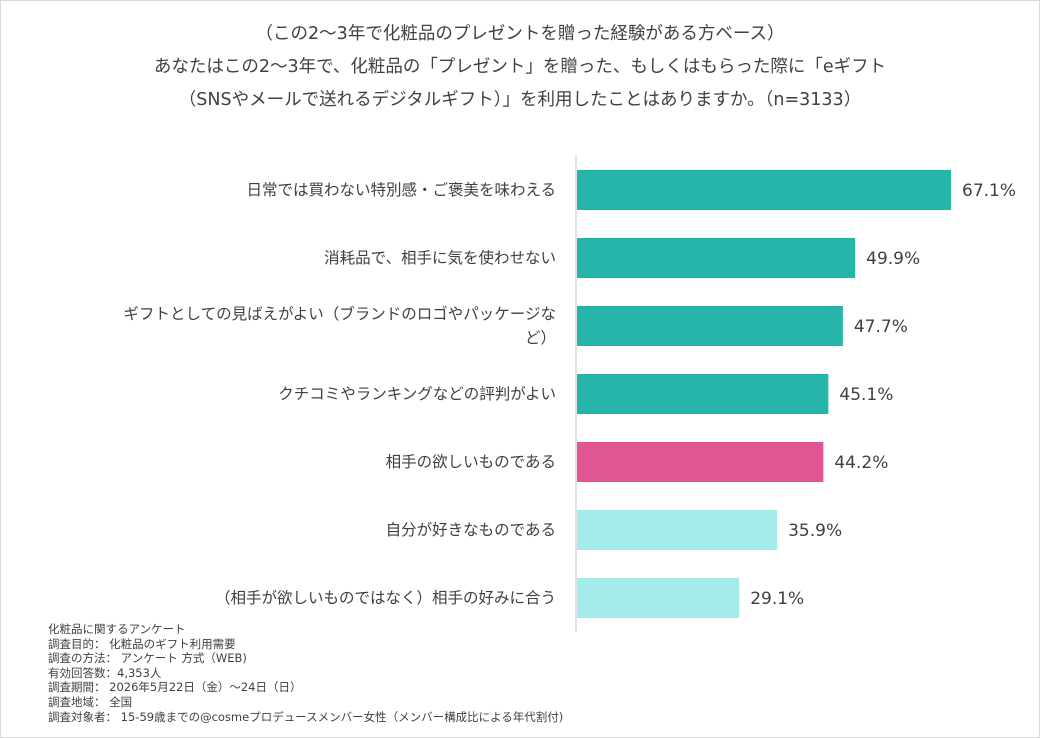 The height and width of the screenshot is (738, 1040). I want to click on note-survey-name: 化粧品に関するアンケート, so click(117, 629).